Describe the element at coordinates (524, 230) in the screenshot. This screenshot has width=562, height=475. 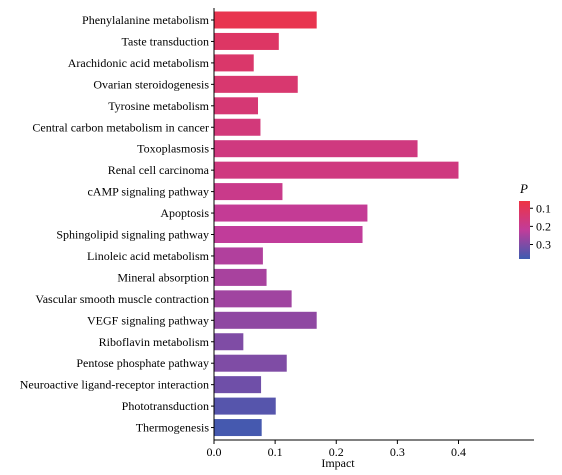
I see `legend-color-bar` at that location.